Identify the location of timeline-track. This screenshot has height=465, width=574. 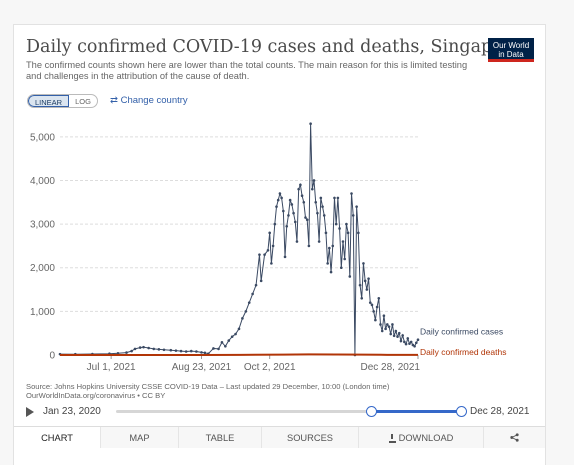
(291, 411).